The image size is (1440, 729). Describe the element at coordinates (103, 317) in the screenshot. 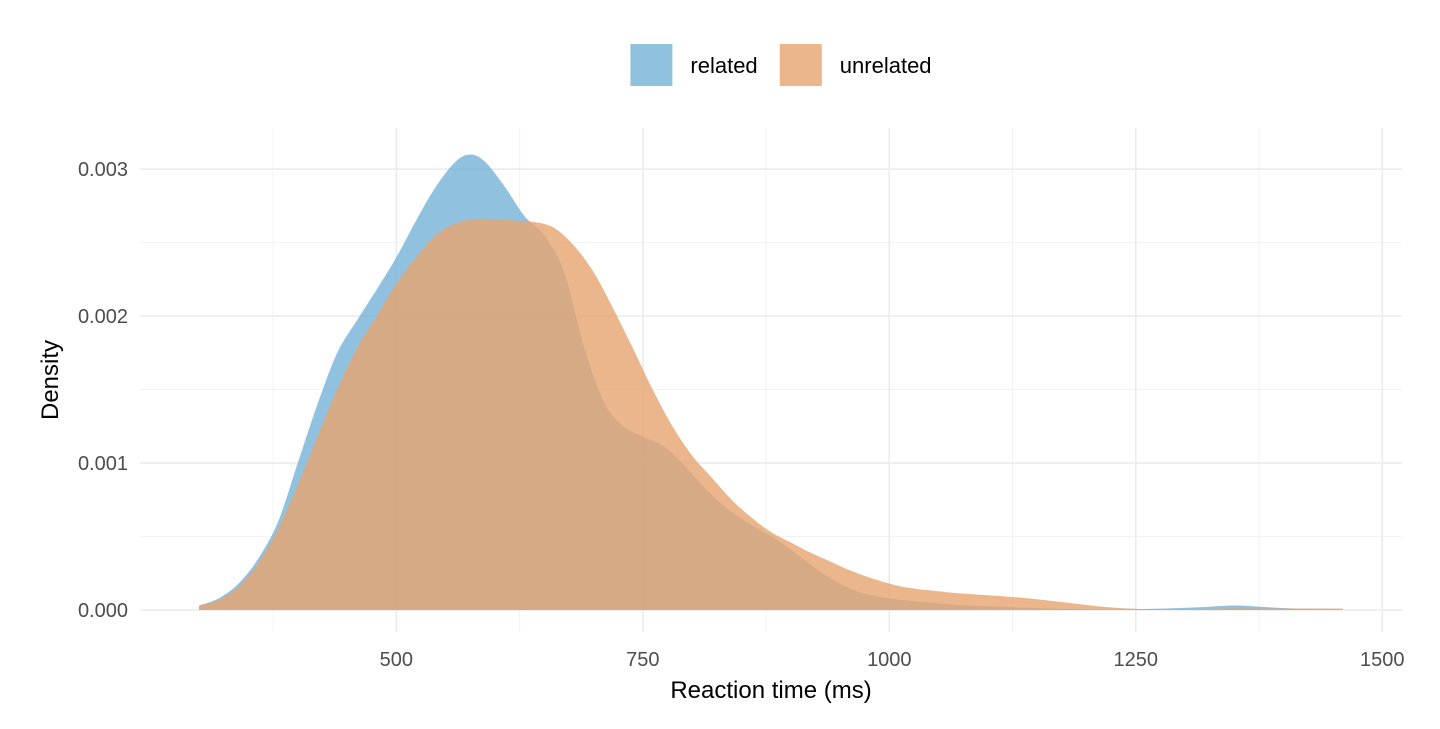

I see `y-tick-label: 0.002` at that location.